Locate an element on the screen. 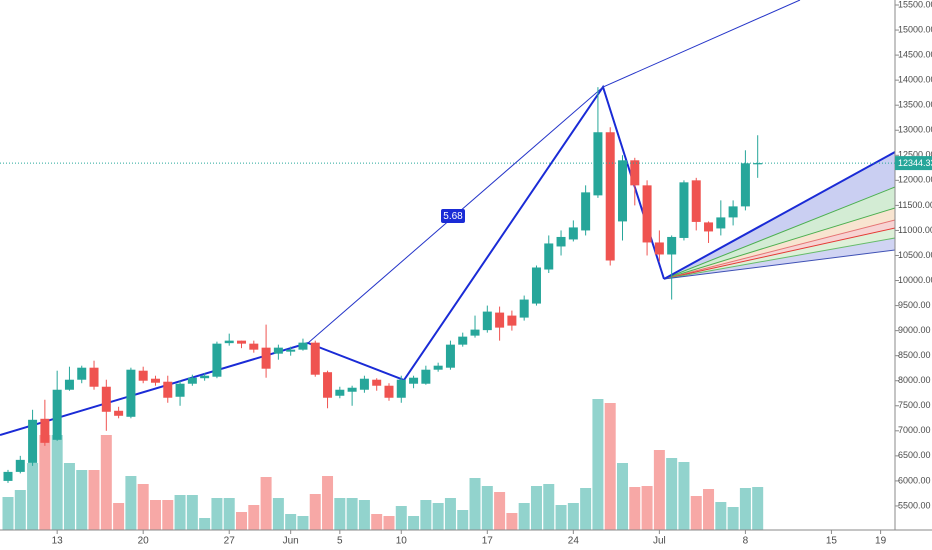 This screenshot has width=932, height=550. annotation-label: 5.68 is located at coordinates (453, 216).